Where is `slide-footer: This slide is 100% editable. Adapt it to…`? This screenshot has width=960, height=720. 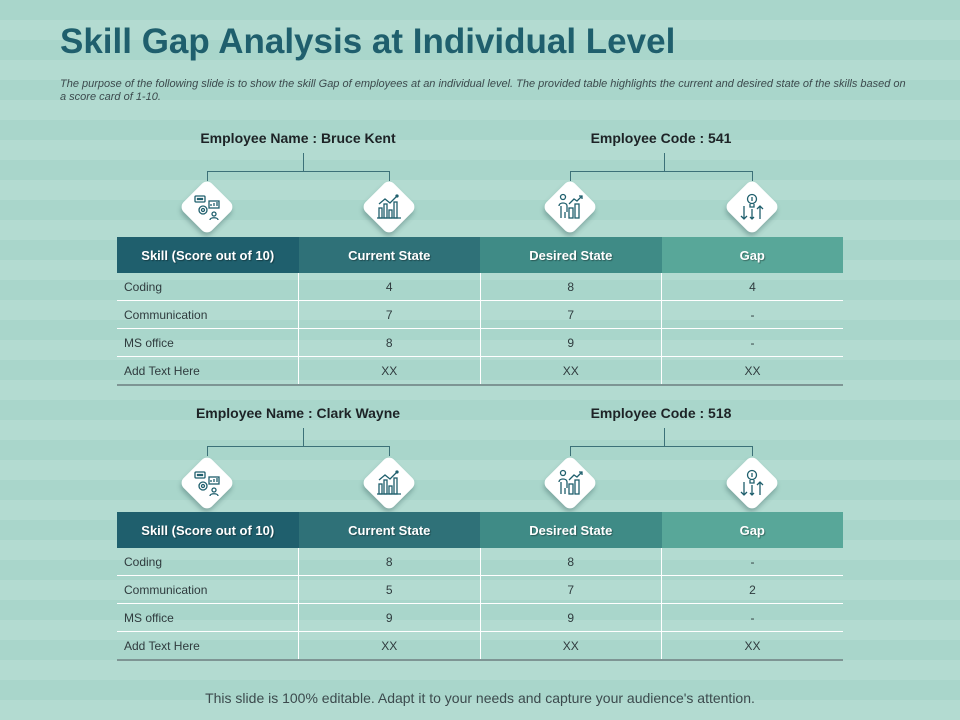
slide-footer: This slide is 100% editable. Adapt it to… is located at coordinates (480, 698).